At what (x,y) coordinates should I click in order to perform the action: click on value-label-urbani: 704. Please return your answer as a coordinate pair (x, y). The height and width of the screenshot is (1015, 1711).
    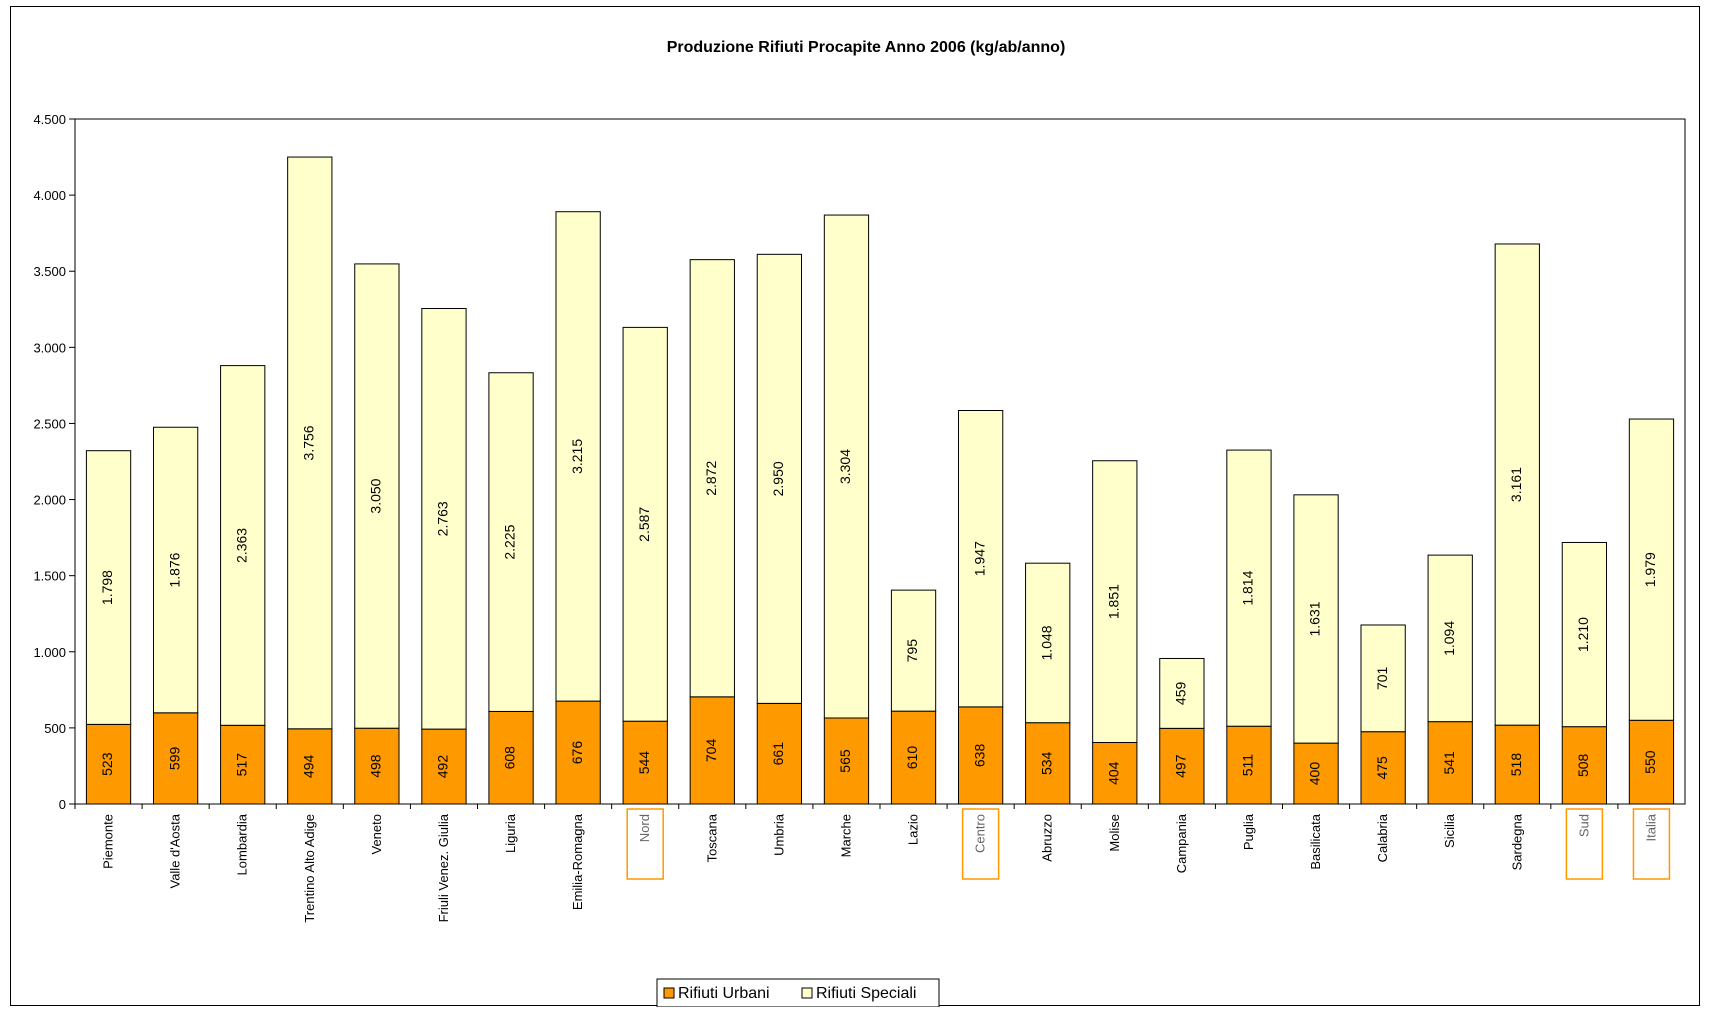
    Looking at the image, I should click on (711, 751).